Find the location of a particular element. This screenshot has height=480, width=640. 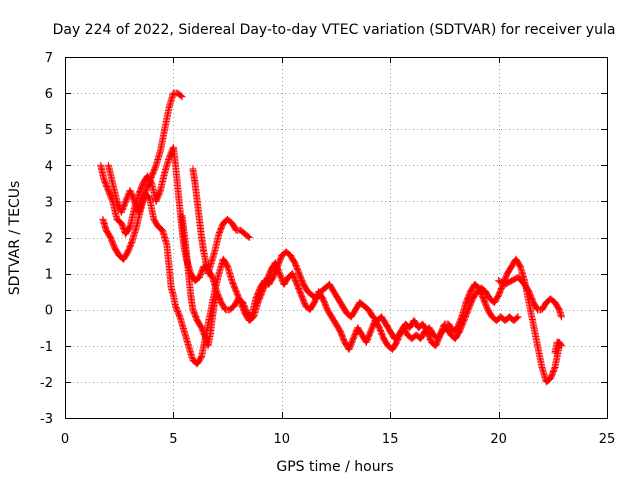

y-tick-label: -2 is located at coordinates (46, 383).